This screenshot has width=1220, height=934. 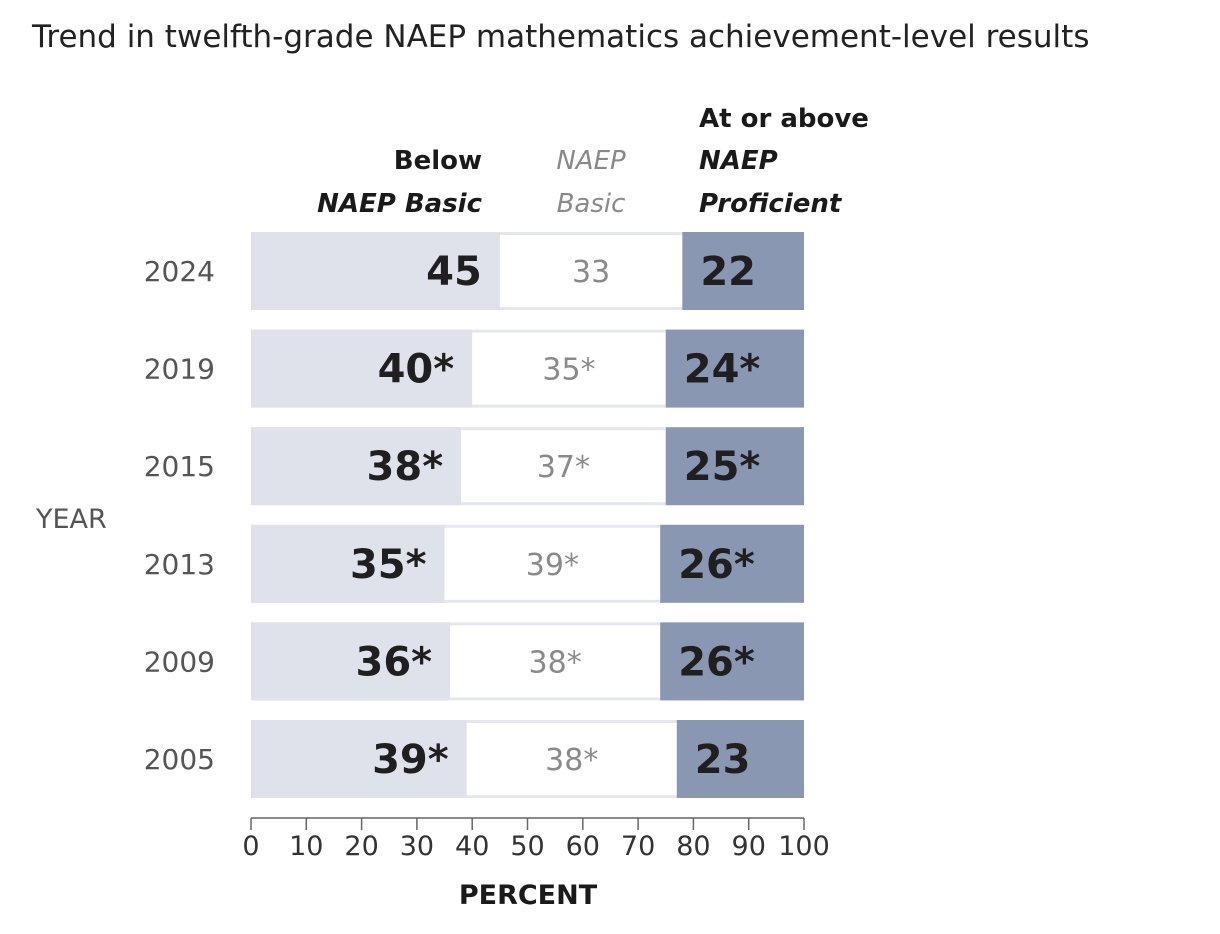 What do you see at coordinates (771, 204) in the screenshot?
I see `header-proficient-line3: Proficient` at bounding box center [771, 204].